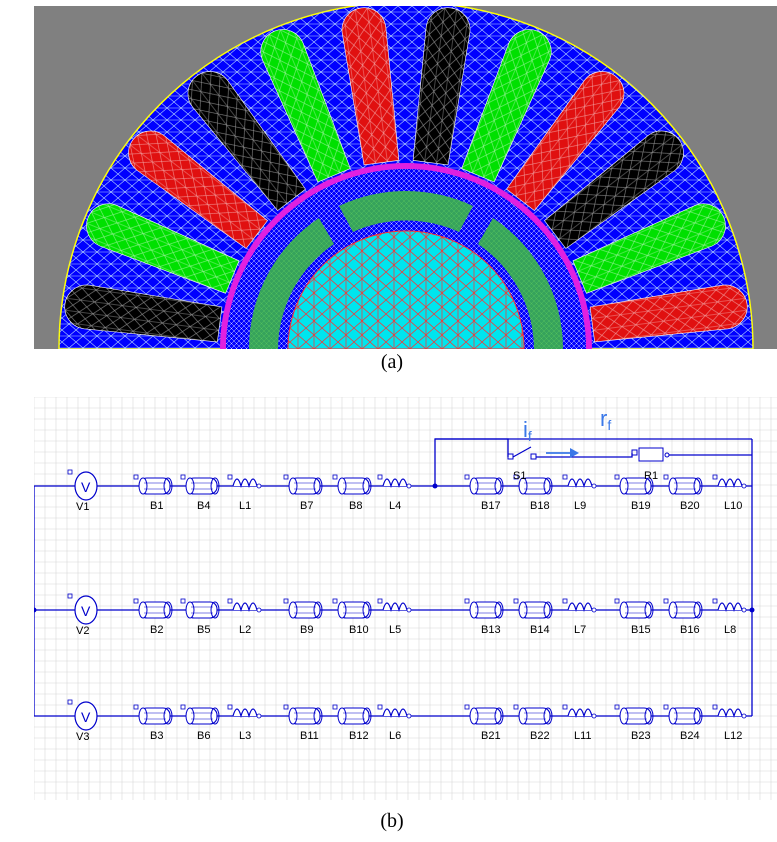  Describe the element at coordinates (355, 506) in the screenshot. I see `component-label: B8` at that location.